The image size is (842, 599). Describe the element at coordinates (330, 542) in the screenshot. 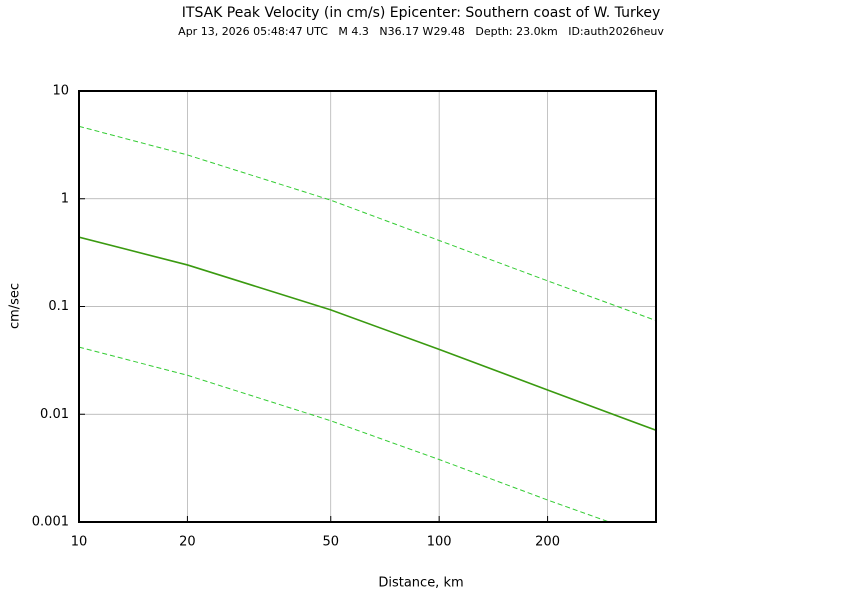

I see `x-tick-label: 50` at that location.